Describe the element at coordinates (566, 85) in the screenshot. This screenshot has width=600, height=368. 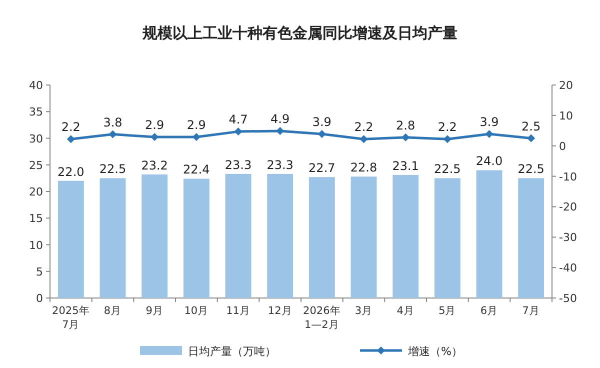
I see `y2-tick-label: 20` at that location.